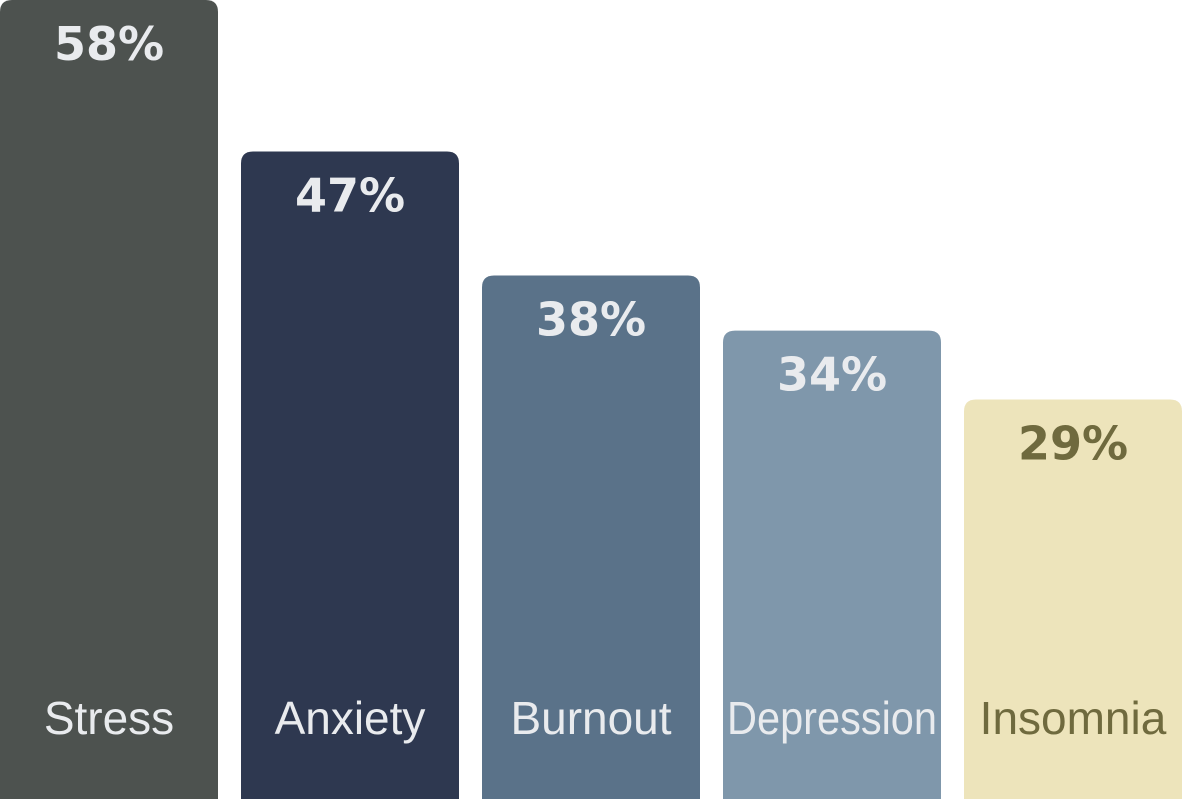  I want to click on bar-anxiety, so click(350, 475).